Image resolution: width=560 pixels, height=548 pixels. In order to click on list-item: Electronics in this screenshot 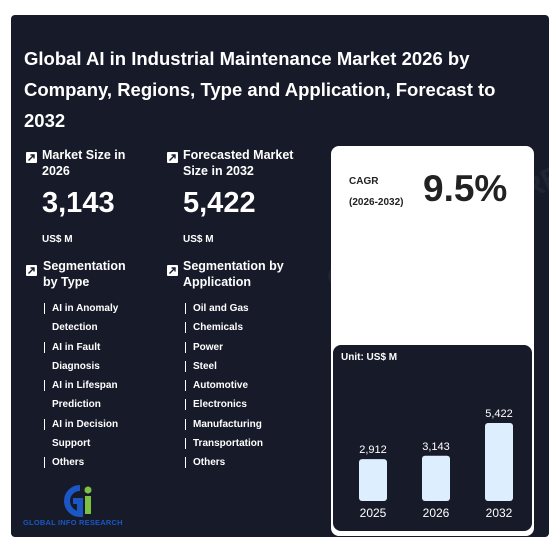, I will do `click(240, 404)`.